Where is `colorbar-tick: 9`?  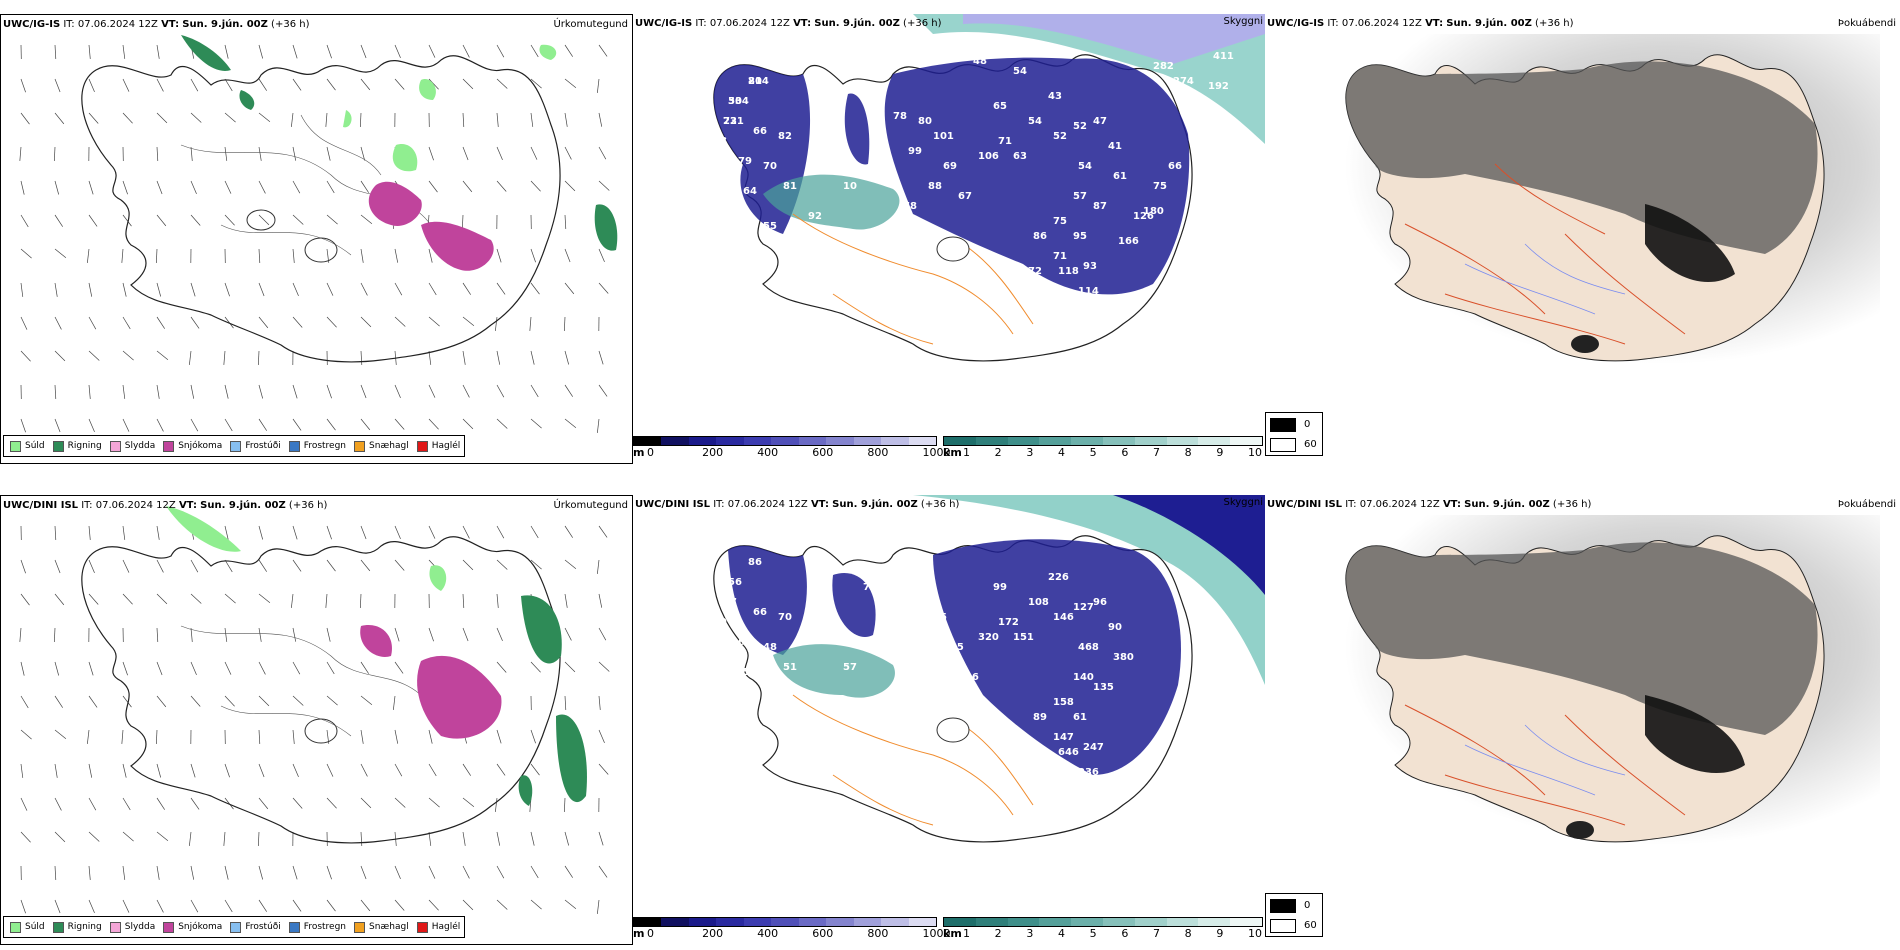 colorbar-tick: 9 is located at coordinates (1220, 933).